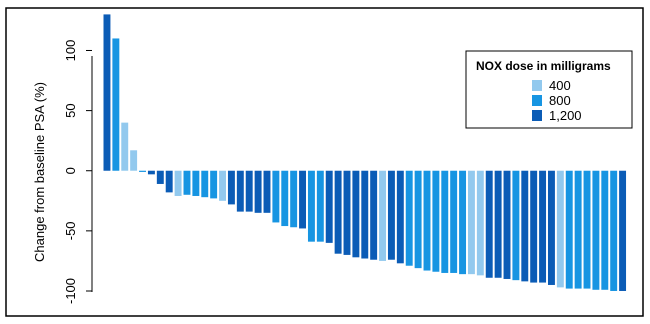  What do you see at coordinates (70, 230) in the screenshot?
I see `y-tick-label: -50` at bounding box center [70, 230].